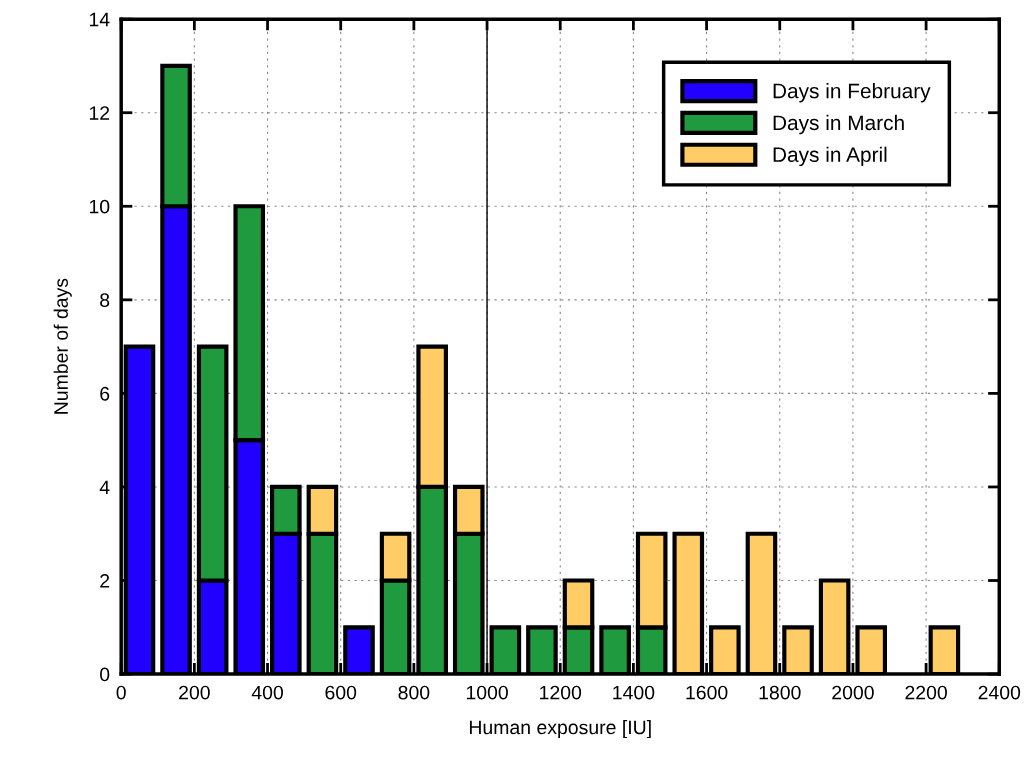 Image resolution: width=1027 pixels, height=766 pixels. Describe the element at coordinates (487, 692) in the screenshot. I see `x-tick-label: 1000` at that location.